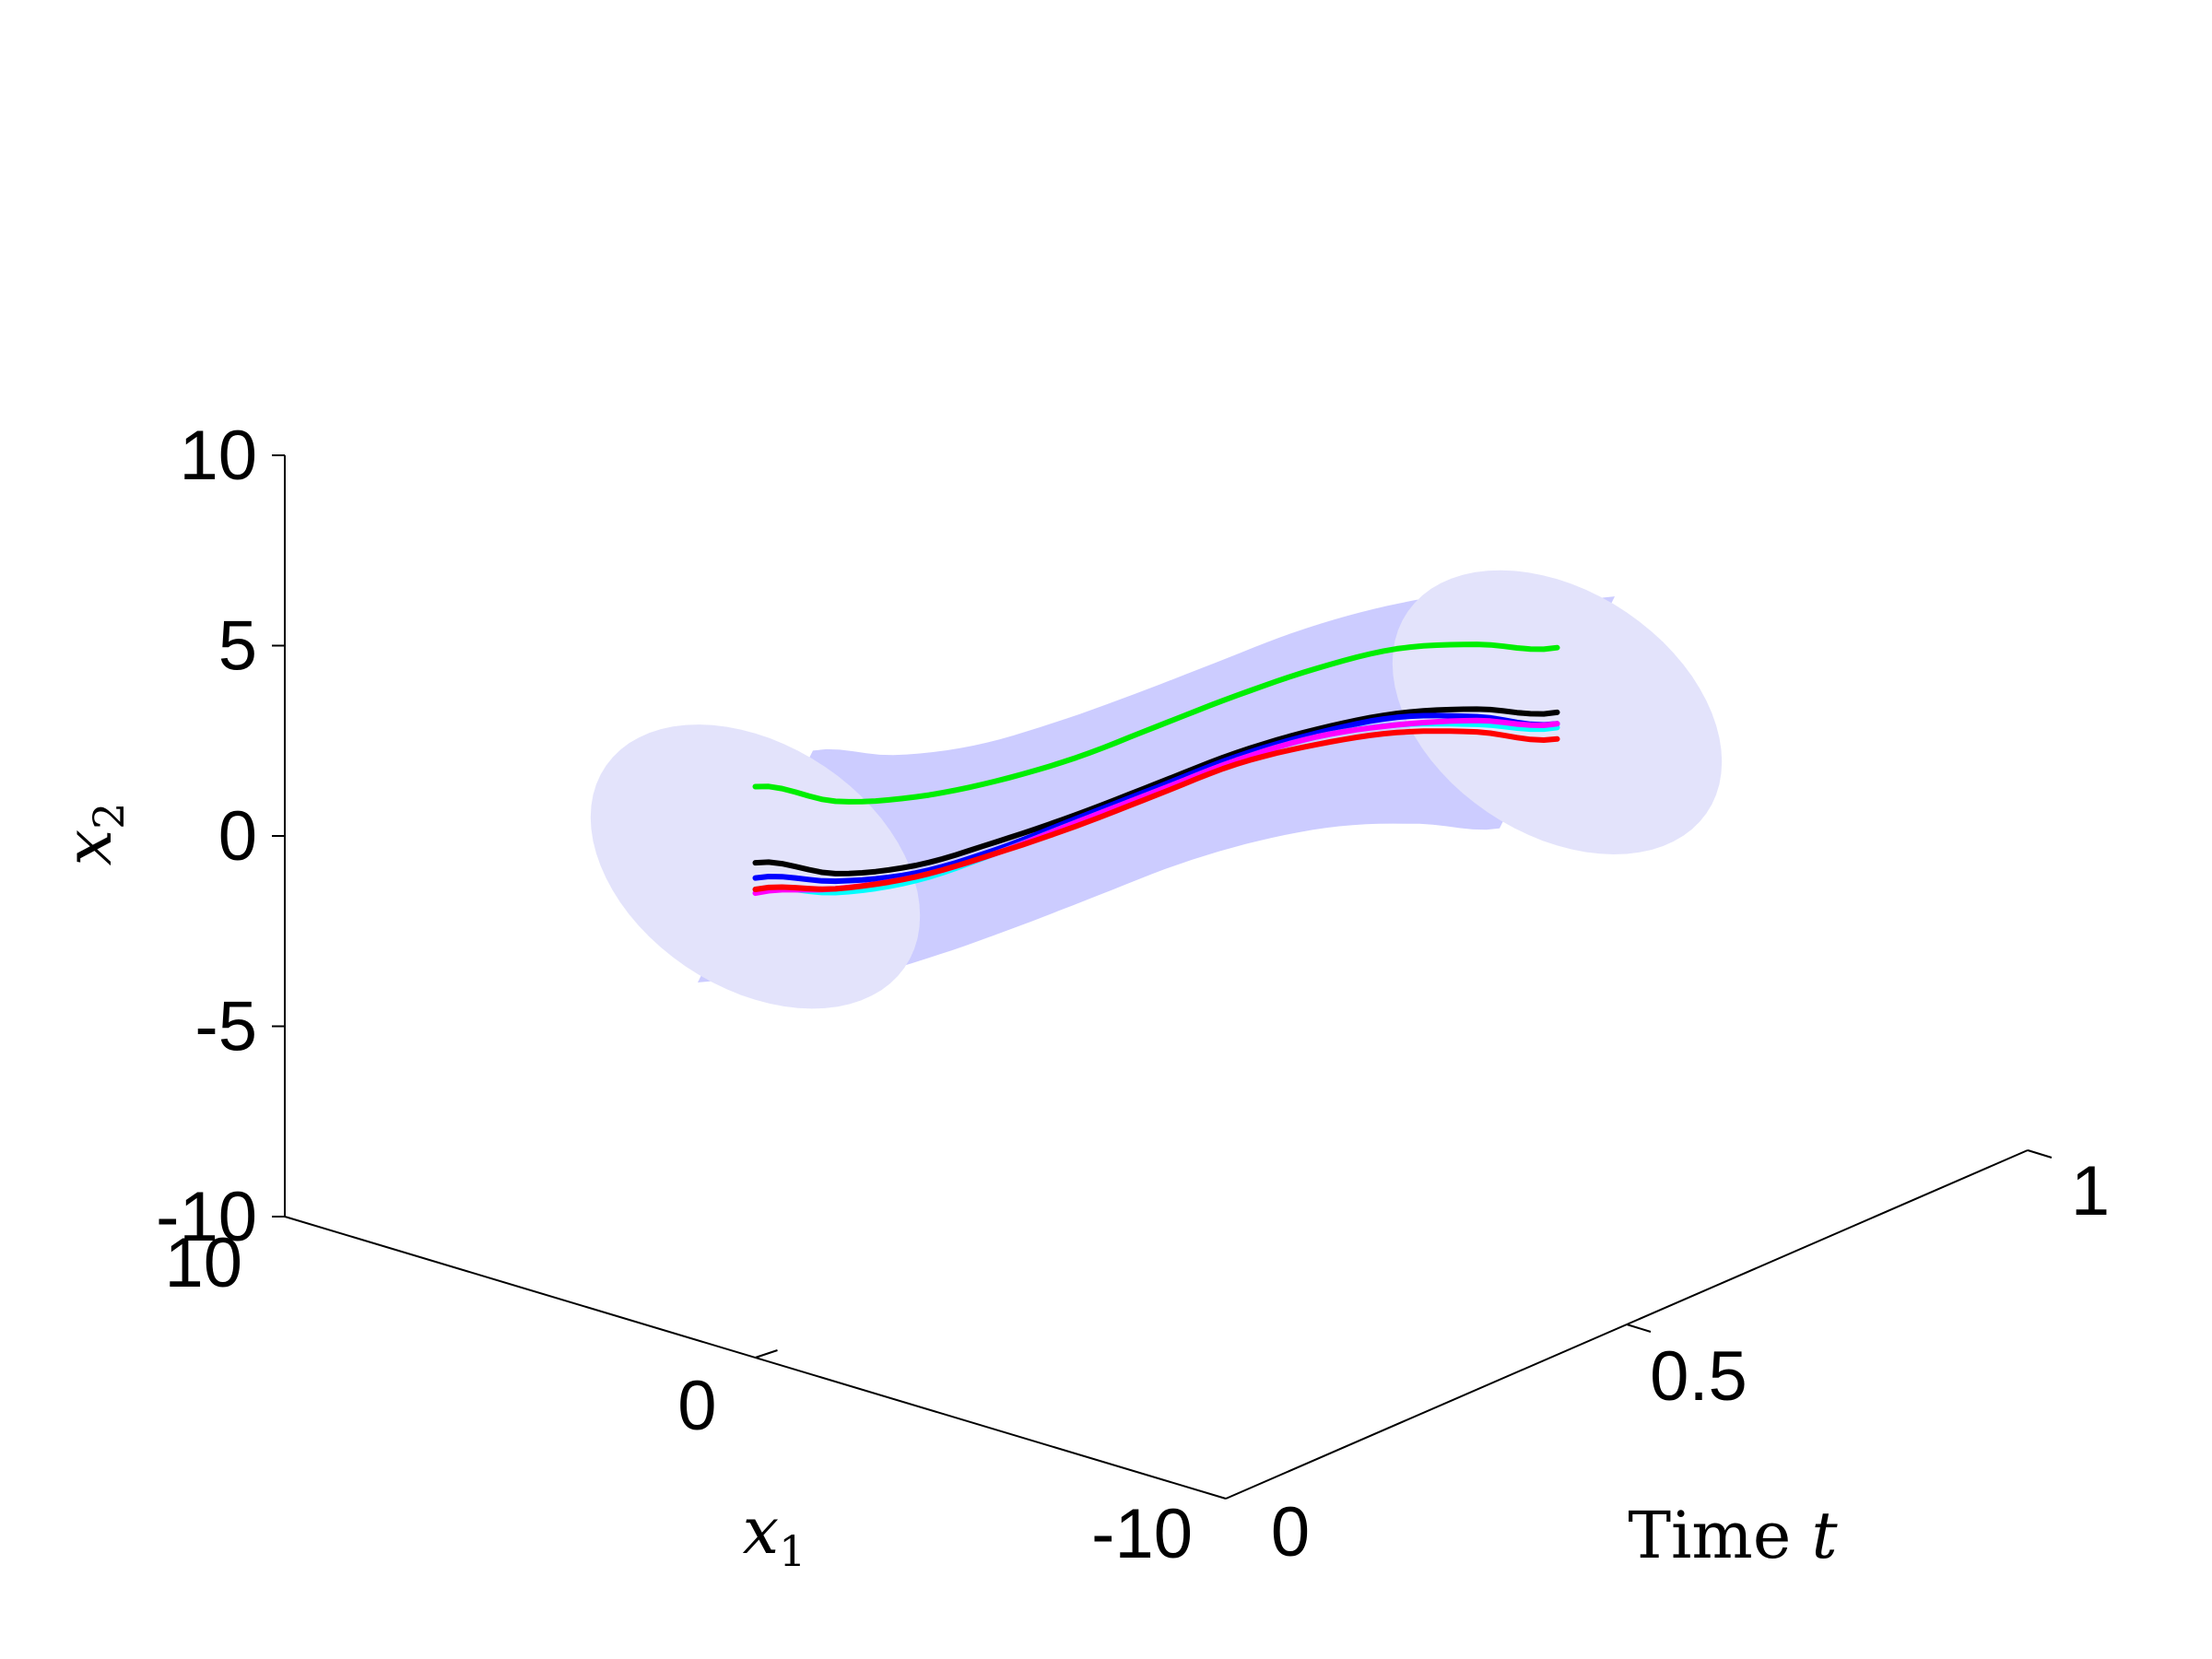 Image resolution: width=2212 pixels, height=1659 pixels. What do you see at coordinates (696, 1406) in the screenshot?
I see `x1-tick-label: 0` at bounding box center [696, 1406].